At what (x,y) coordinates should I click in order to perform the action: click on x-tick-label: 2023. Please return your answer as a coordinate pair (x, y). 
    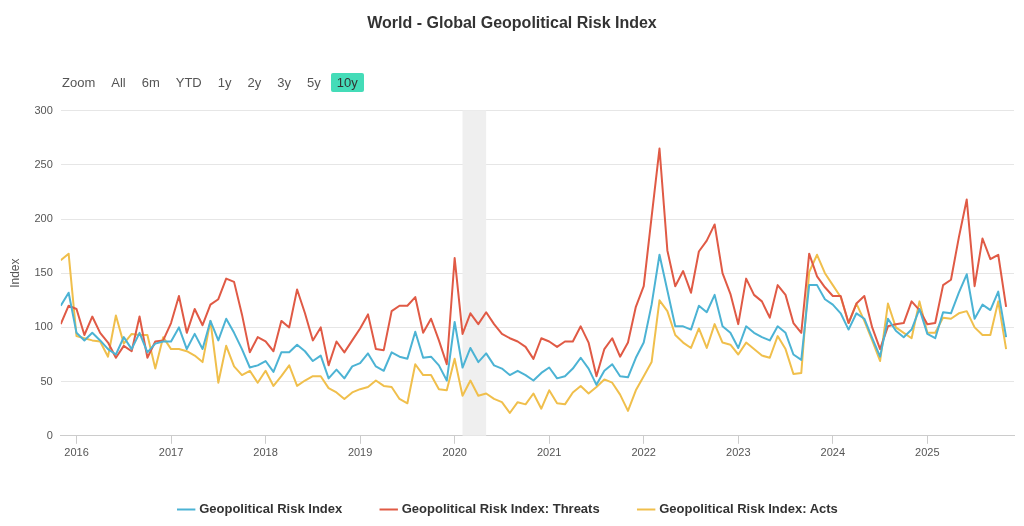
    Looking at the image, I should click on (738, 452).